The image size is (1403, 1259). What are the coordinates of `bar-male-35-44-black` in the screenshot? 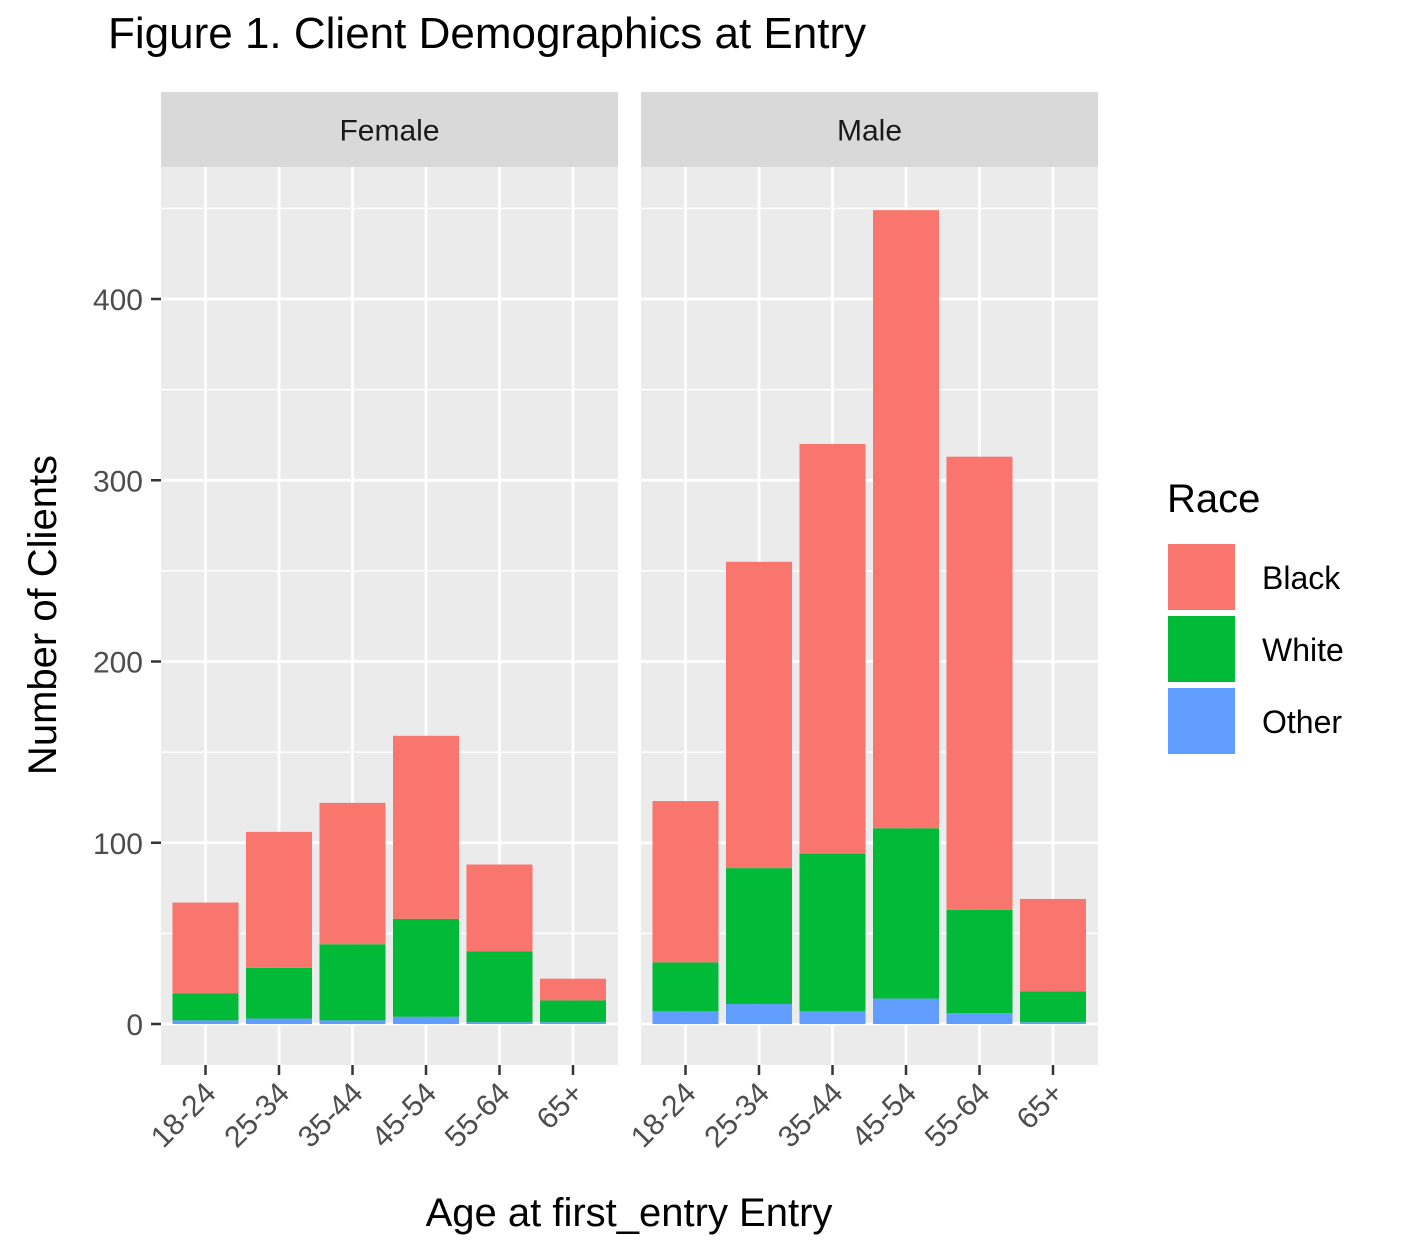 It's located at (832, 649).